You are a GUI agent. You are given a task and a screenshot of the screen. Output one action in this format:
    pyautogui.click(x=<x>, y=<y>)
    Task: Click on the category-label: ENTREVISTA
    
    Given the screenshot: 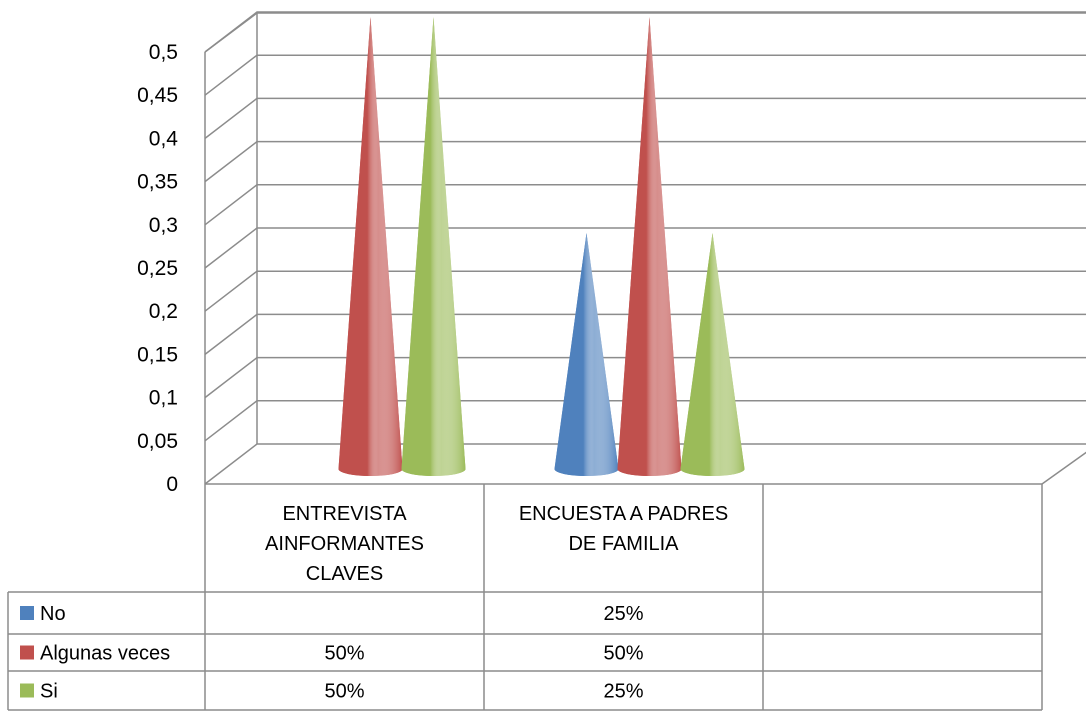 What is the action you would take?
    pyautogui.click(x=344, y=514)
    